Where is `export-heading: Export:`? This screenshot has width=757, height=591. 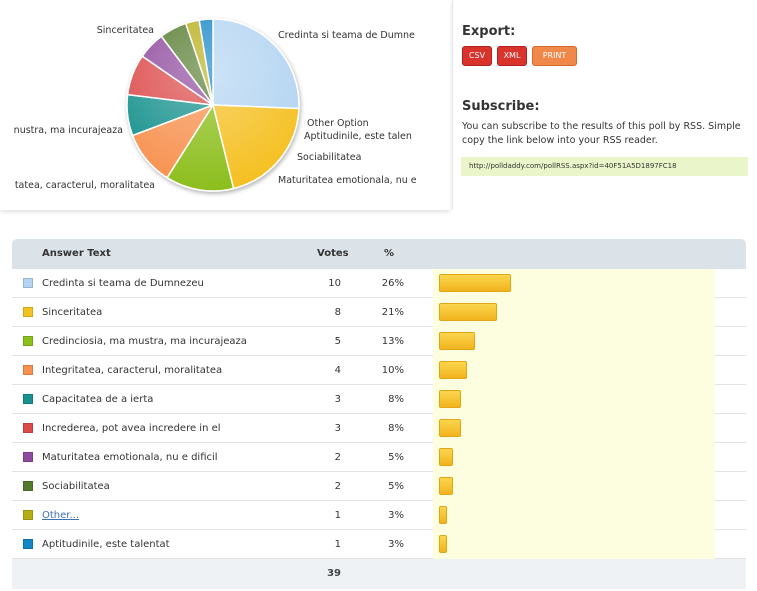
export-heading: Export: is located at coordinates (489, 31).